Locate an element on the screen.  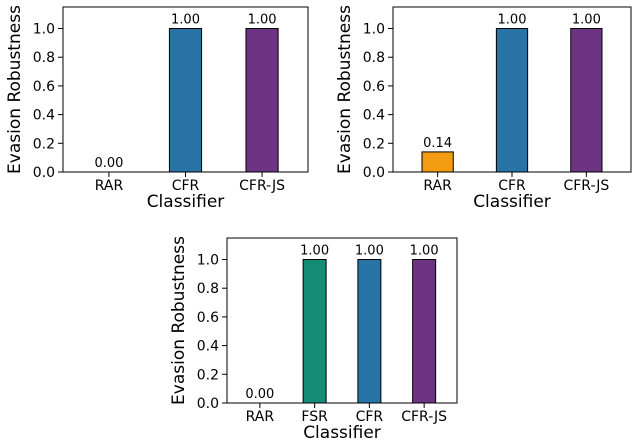
data-label: 0.14 is located at coordinates (437, 143).